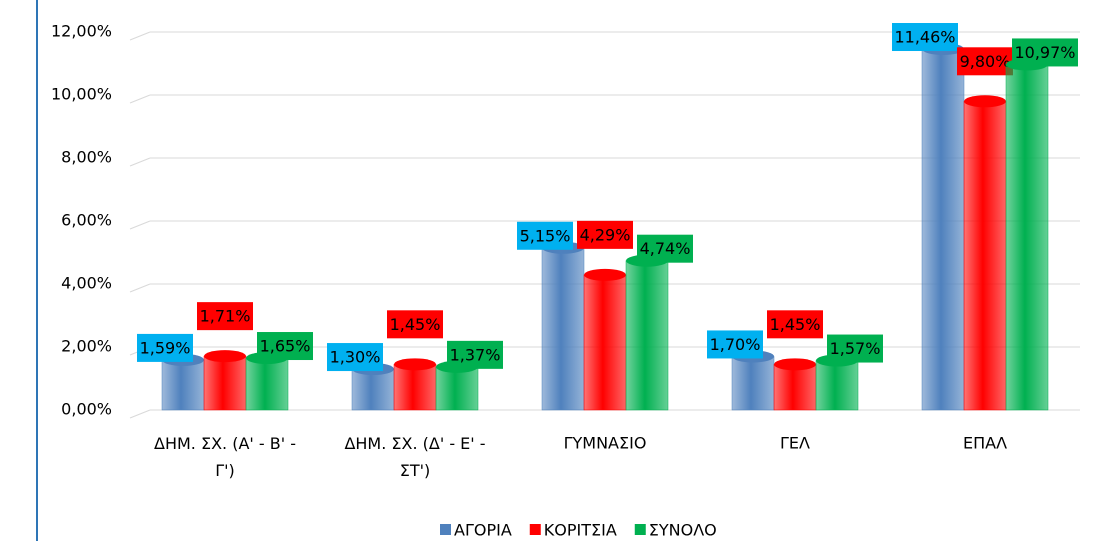 The image size is (1095, 541). Describe the element at coordinates (414, 457) in the screenshot. I see `x-tick-label: ΔΗΜ. ΣΧ. (Δ' - Ε' -ΣΤ')` at that location.